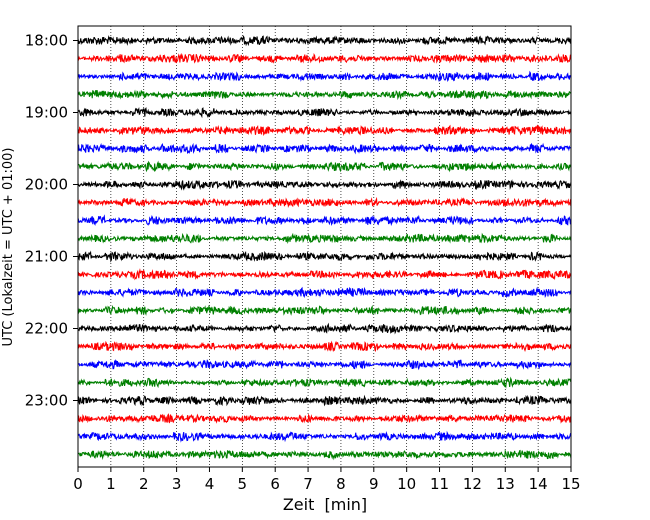  I want to click on x-tick-label: 6, so click(275, 484).